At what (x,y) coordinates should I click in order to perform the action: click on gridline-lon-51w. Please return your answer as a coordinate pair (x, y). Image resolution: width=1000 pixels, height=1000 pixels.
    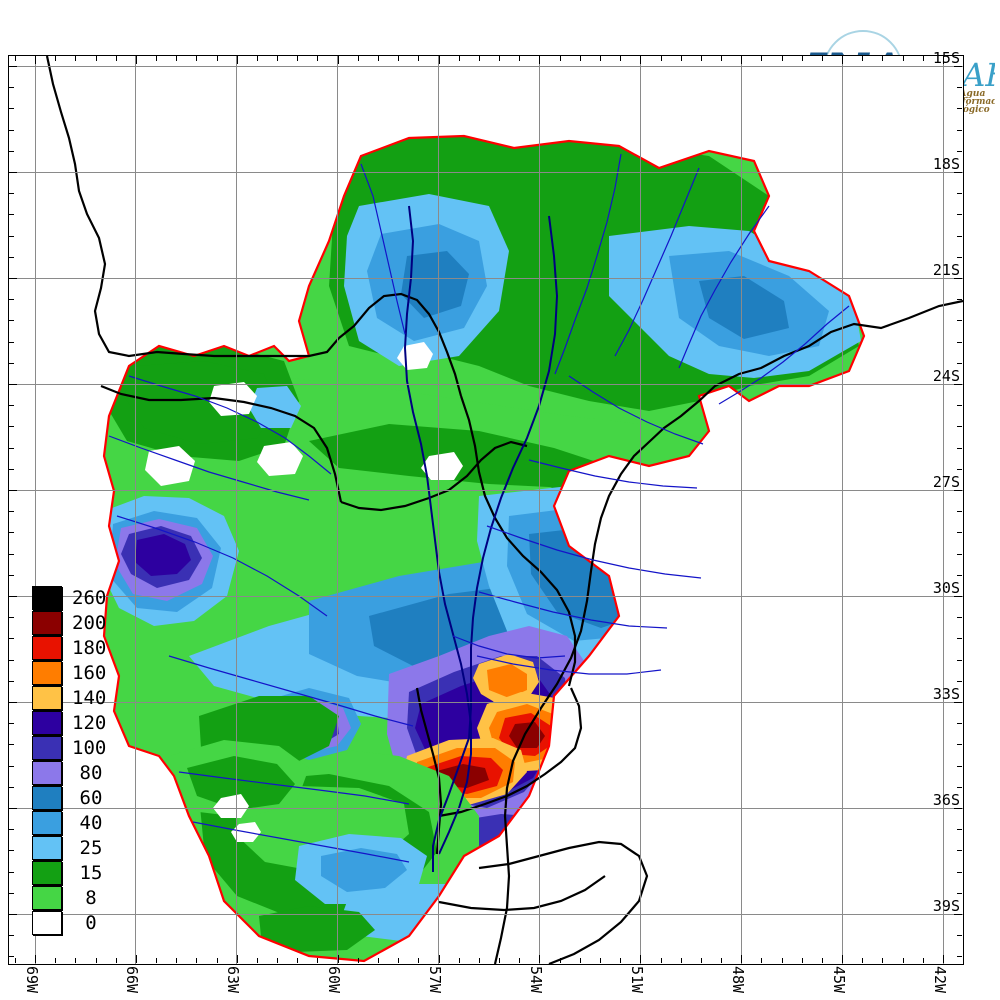
    Looking at the image, I should click on (640, 510).